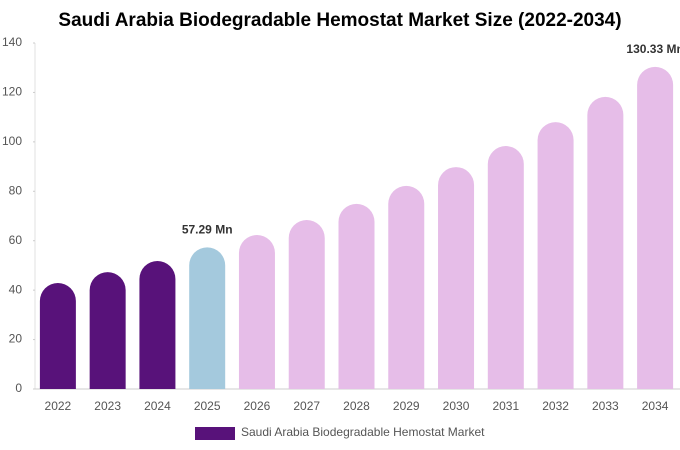  I want to click on x-tick-label: 2030, so click(456, 406).